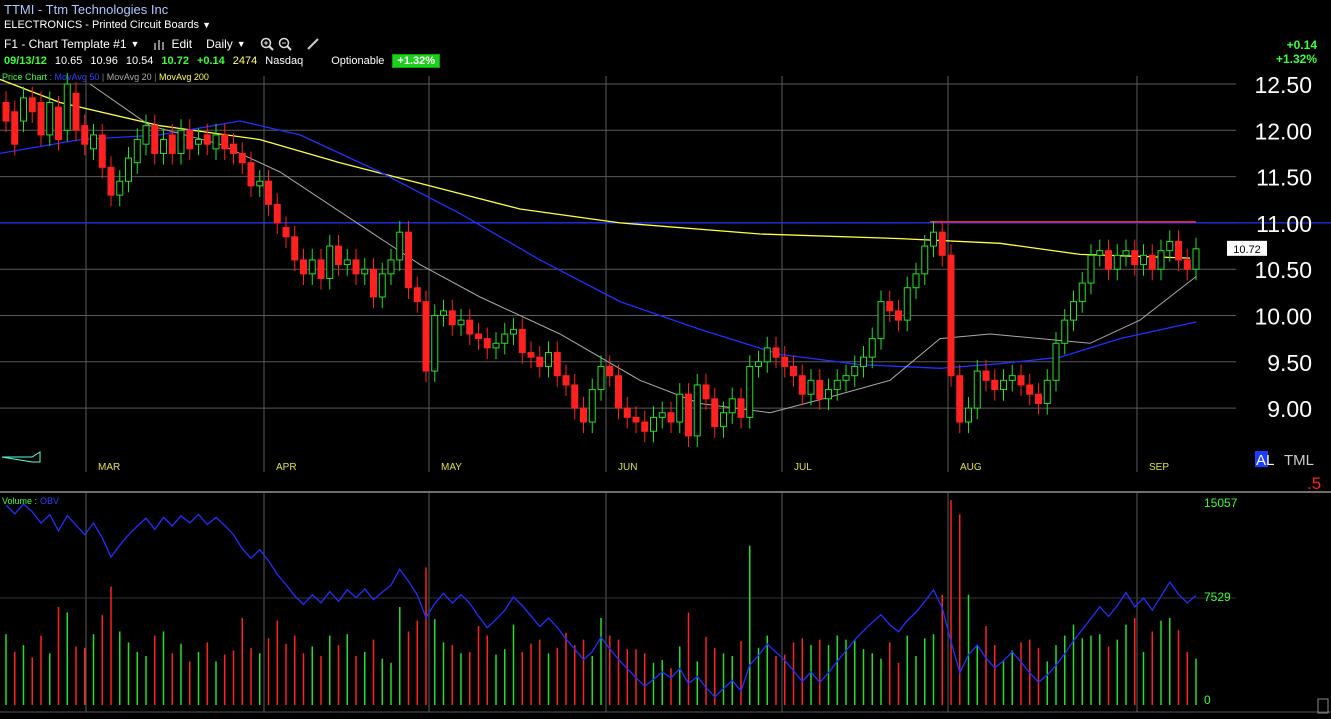 Image resolution: width=1331 pixels, height=719 pixels. I want to click on period-dropdown: Daily ▼, so click(226, 44).